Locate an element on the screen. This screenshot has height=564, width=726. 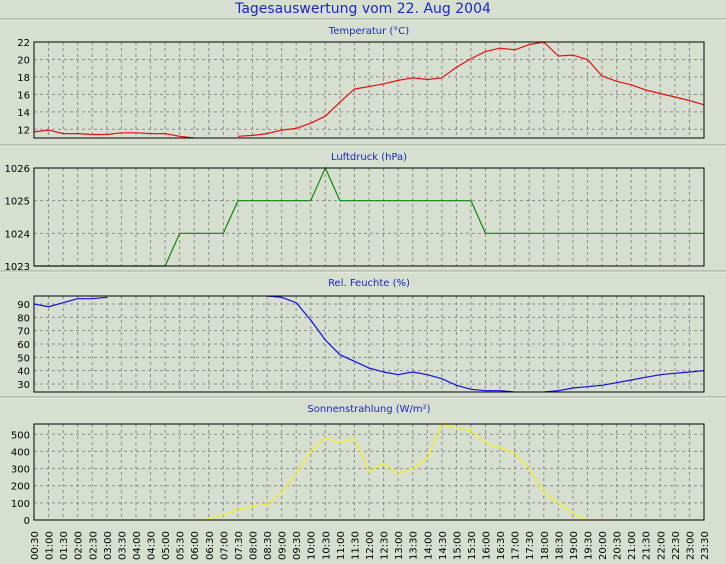
x-tick-label: 22:00 is located at coordinates (661, 545).